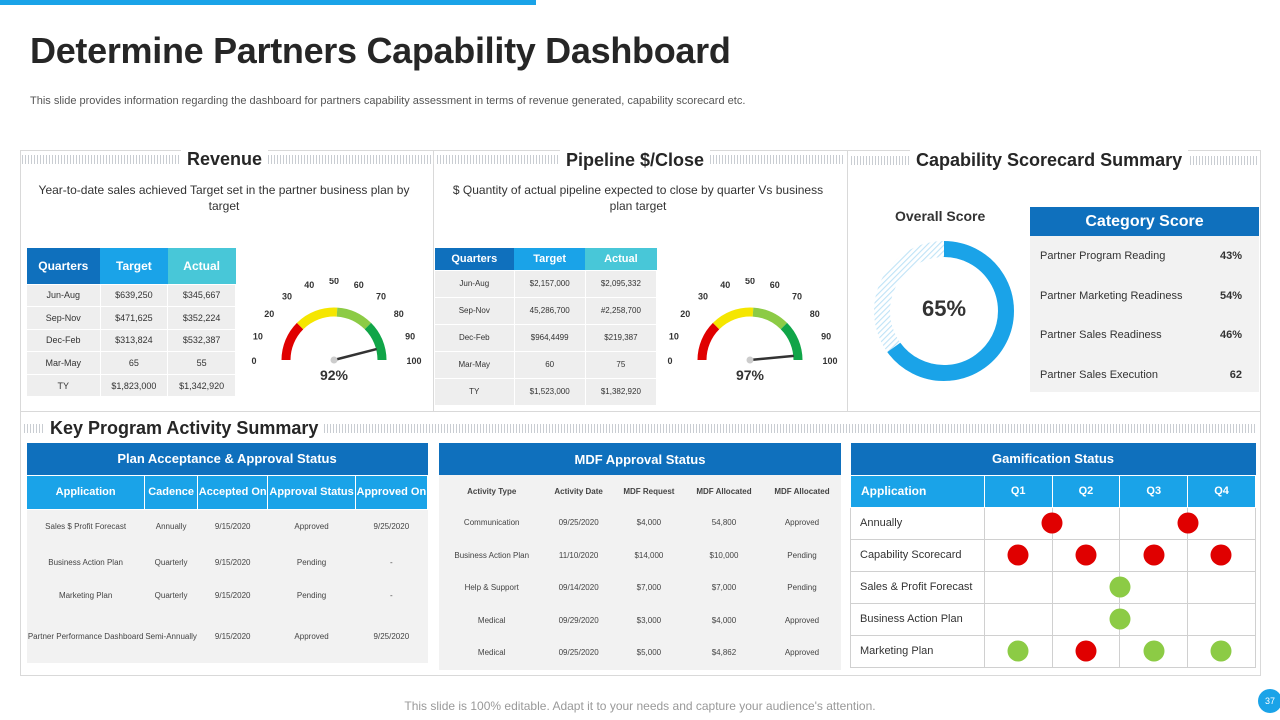 The width and height of the screenshot is (1280, 720). Describe the element at coordinates (648, 555) in the screenshot. I see `mdf-cell: $14,000` at that location.